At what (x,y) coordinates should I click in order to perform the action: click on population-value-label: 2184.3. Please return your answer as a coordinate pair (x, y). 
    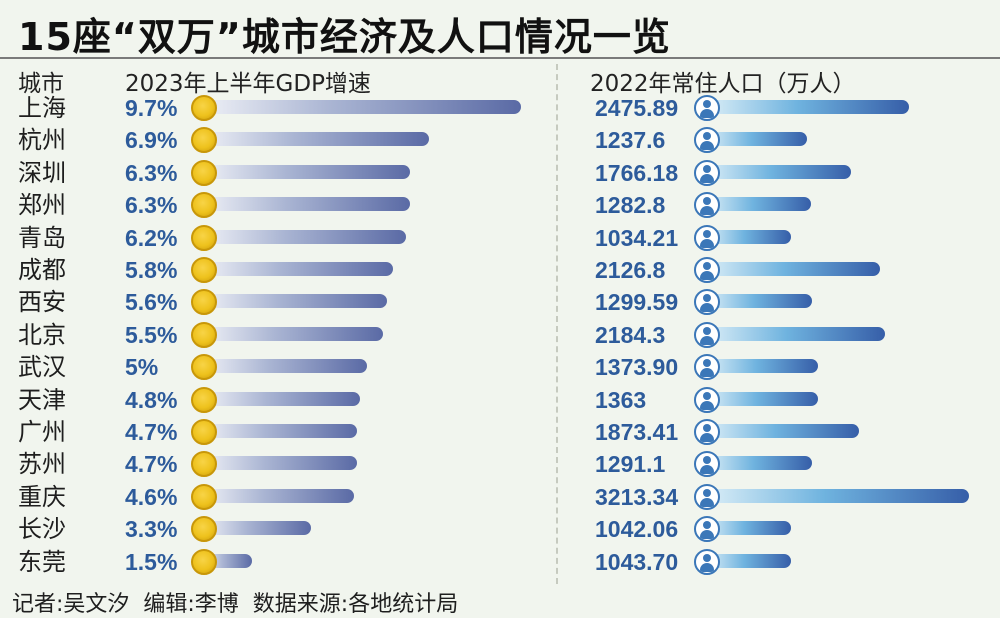
    Looking at the image, I should click on (630, 334).